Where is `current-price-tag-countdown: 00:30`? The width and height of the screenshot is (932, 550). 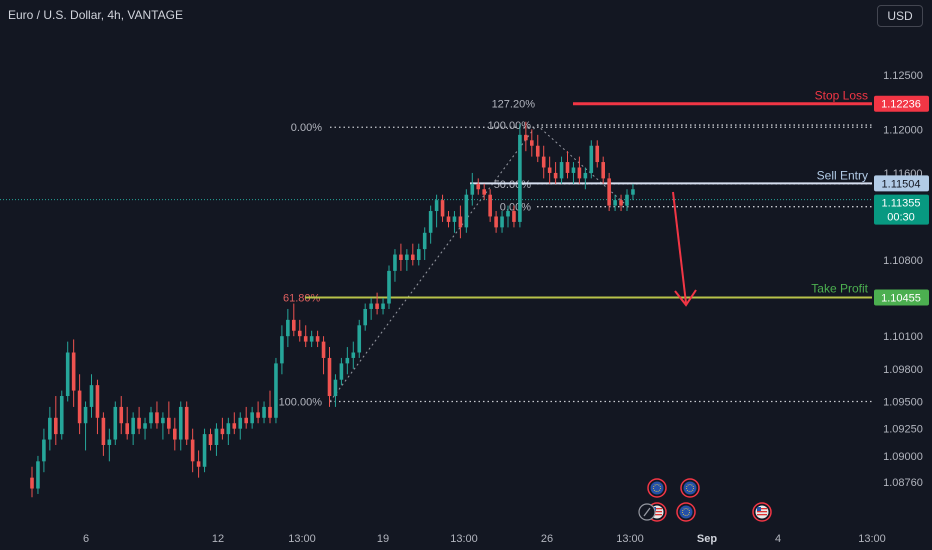
current-price-tag-countdown: 00:30 is located at coordinates (901, 218).